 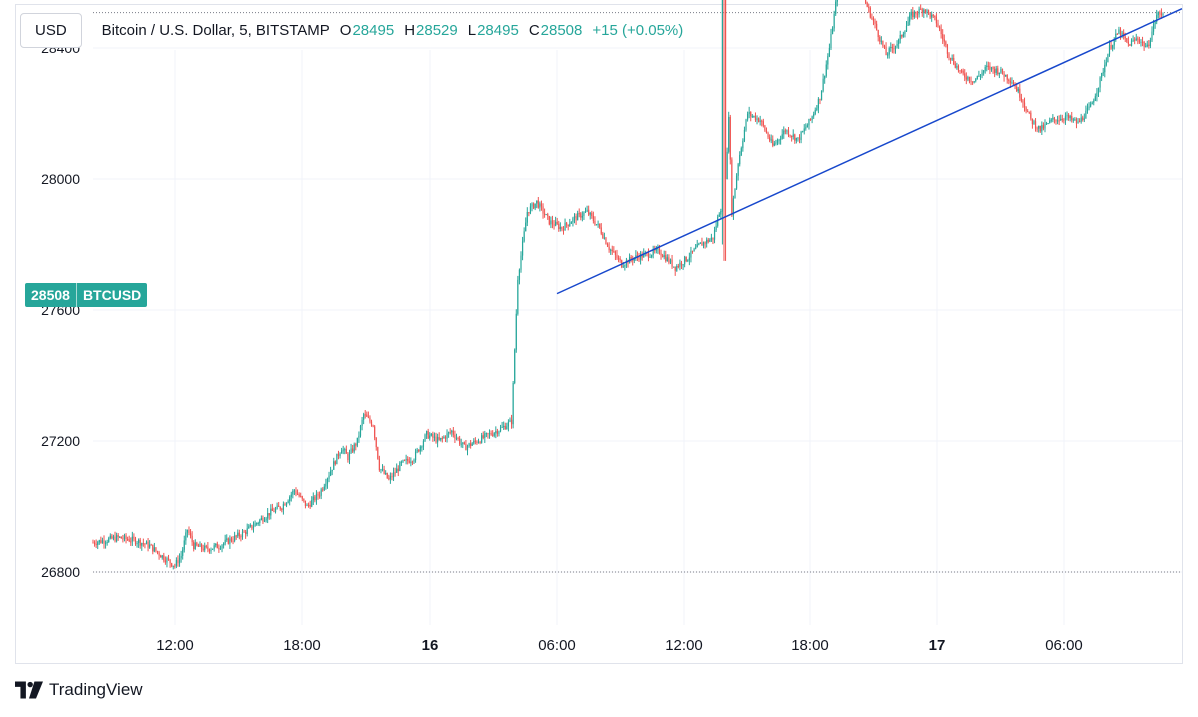 I want to click on x-tick-label: 06:00, so click(x=557, y=645).